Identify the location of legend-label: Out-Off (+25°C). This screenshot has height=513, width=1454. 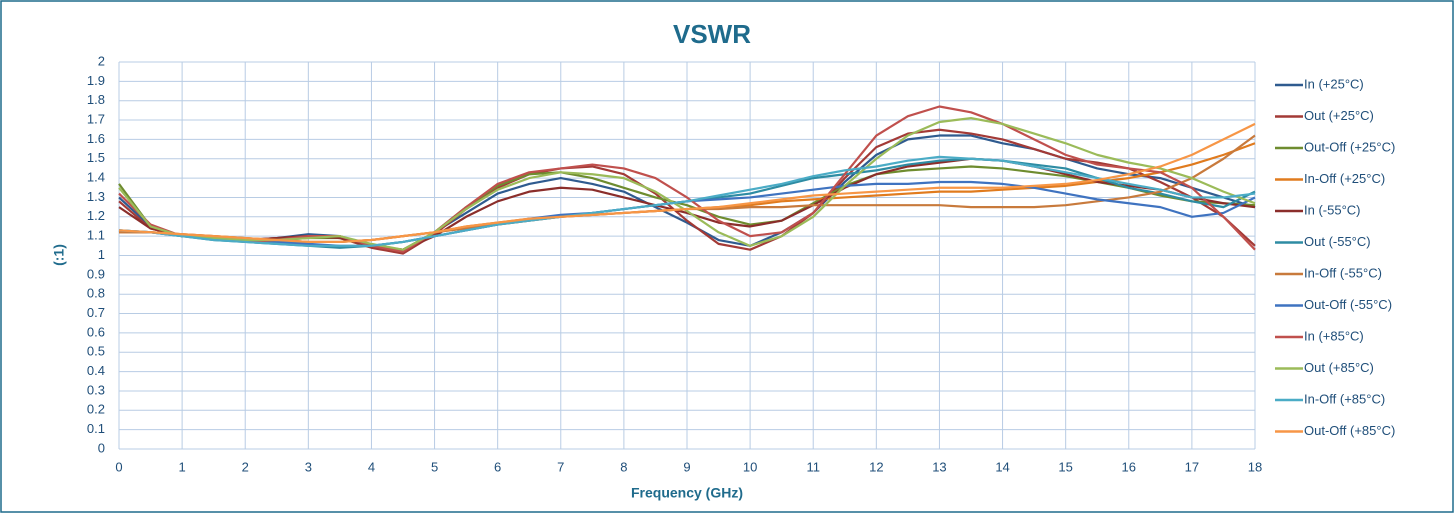
(1349, 146).